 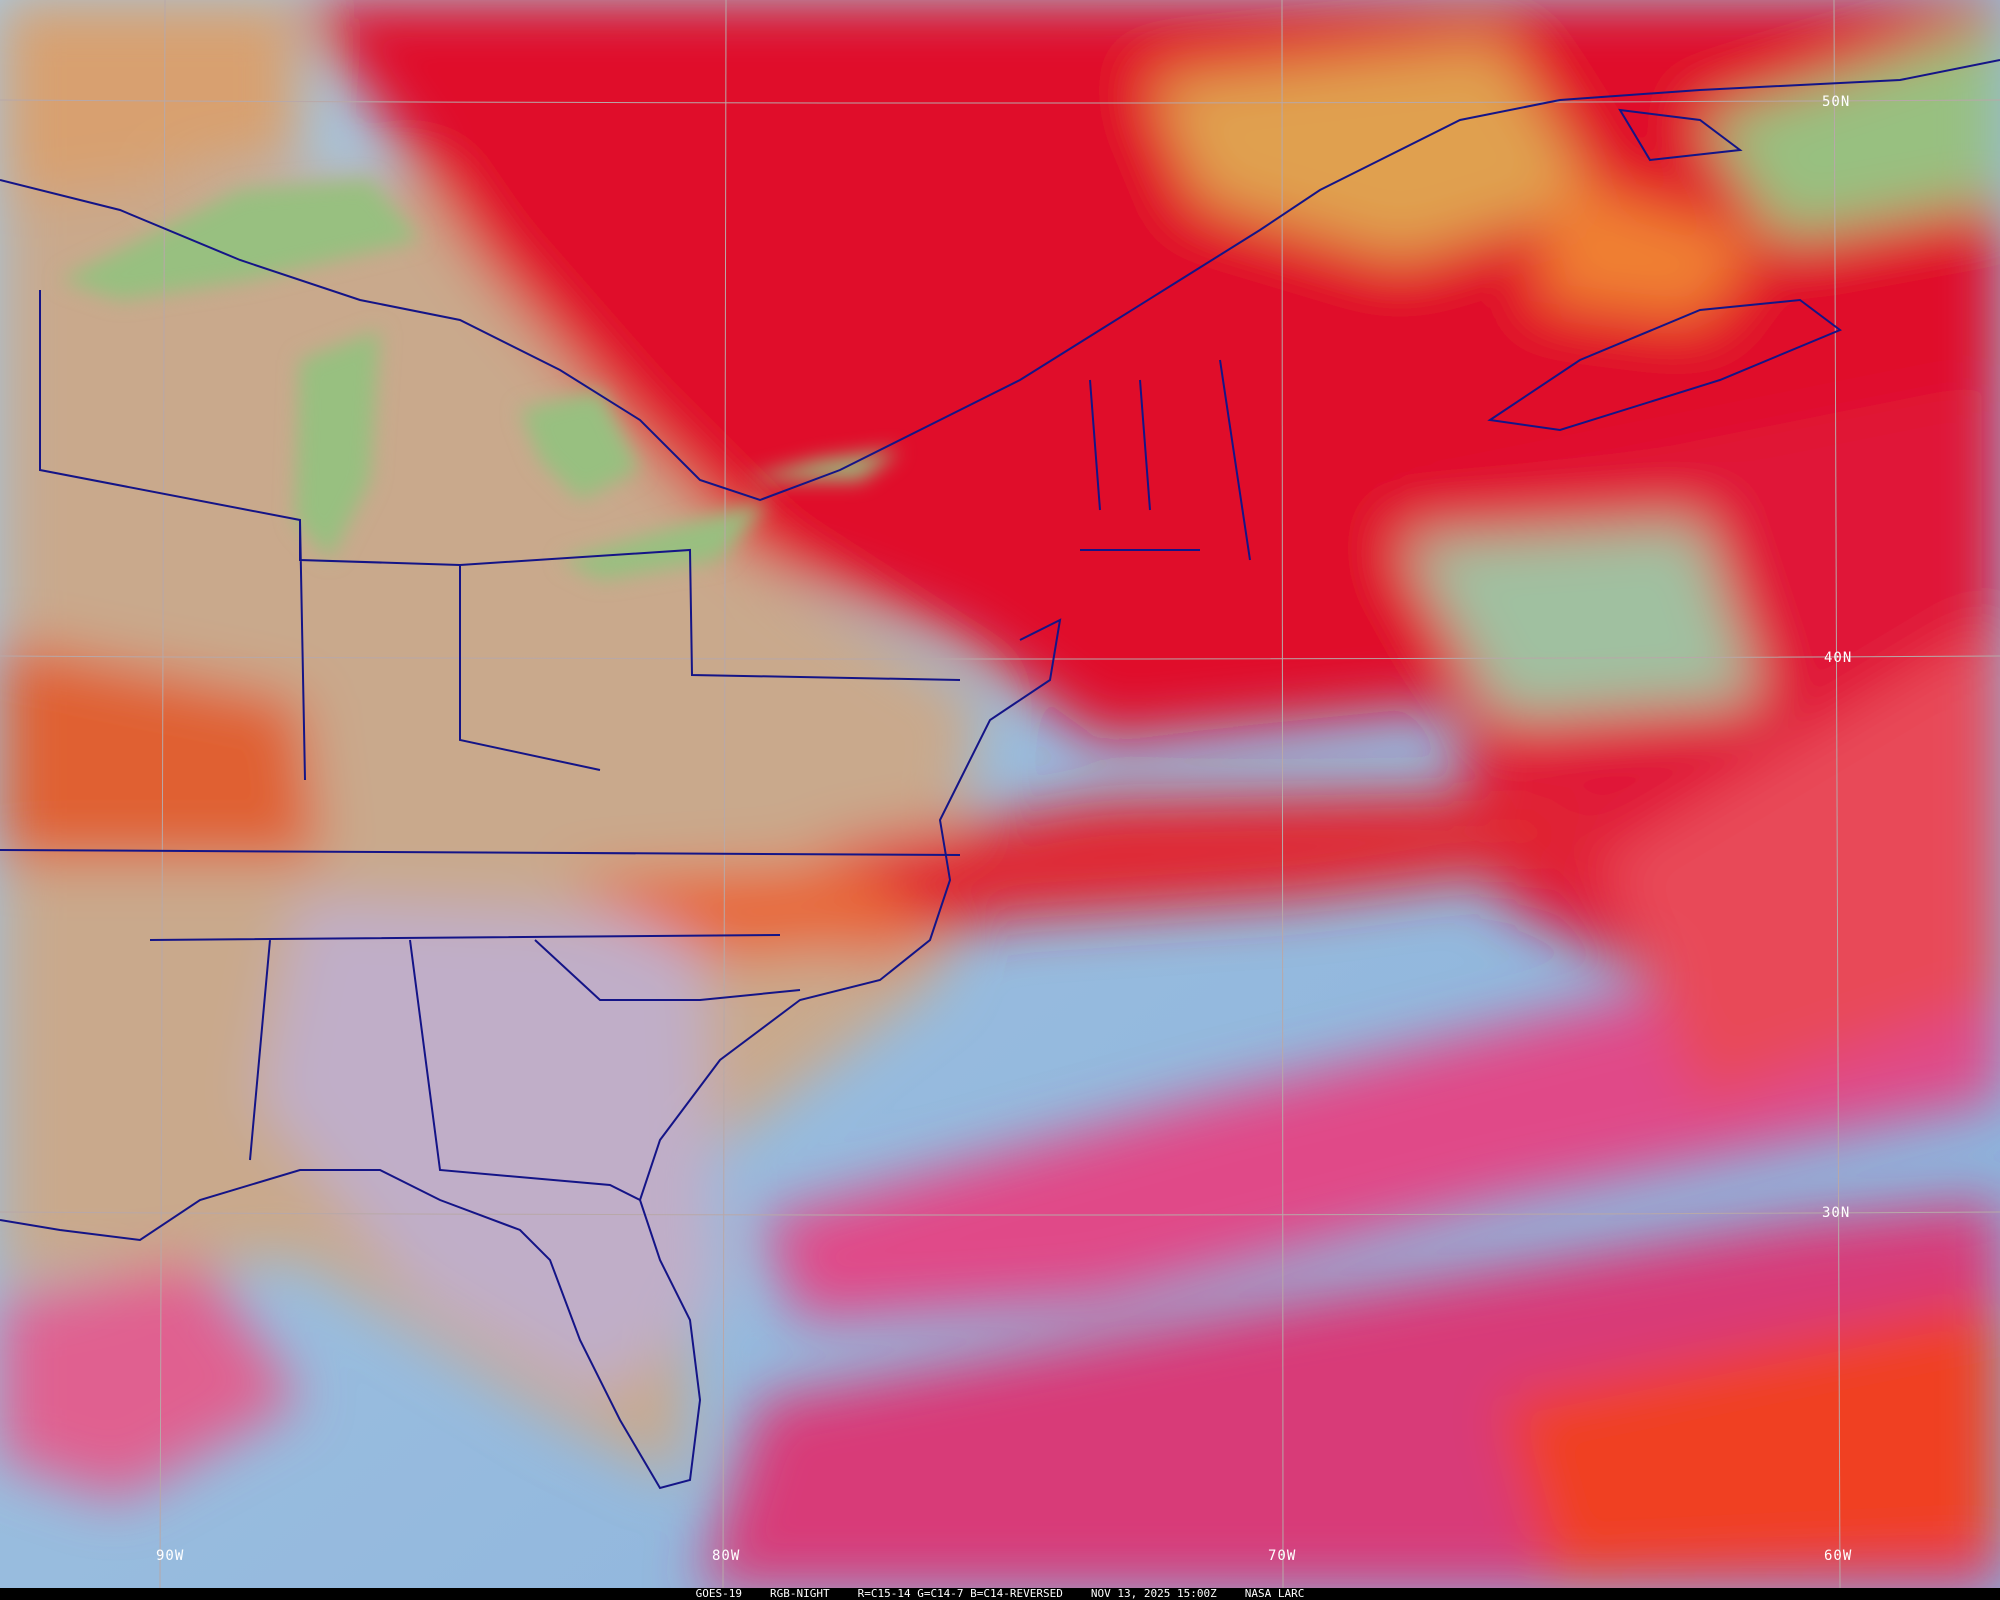 What do you see at coordinates (480, 380) in the screenshot?
I see `lakes` at bounding box center [480, 380].